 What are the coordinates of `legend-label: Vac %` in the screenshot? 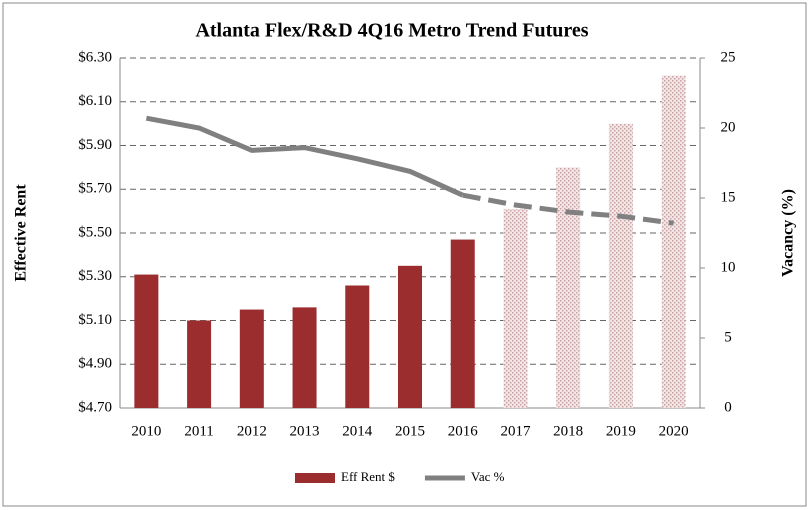 It's located at (488, 476).